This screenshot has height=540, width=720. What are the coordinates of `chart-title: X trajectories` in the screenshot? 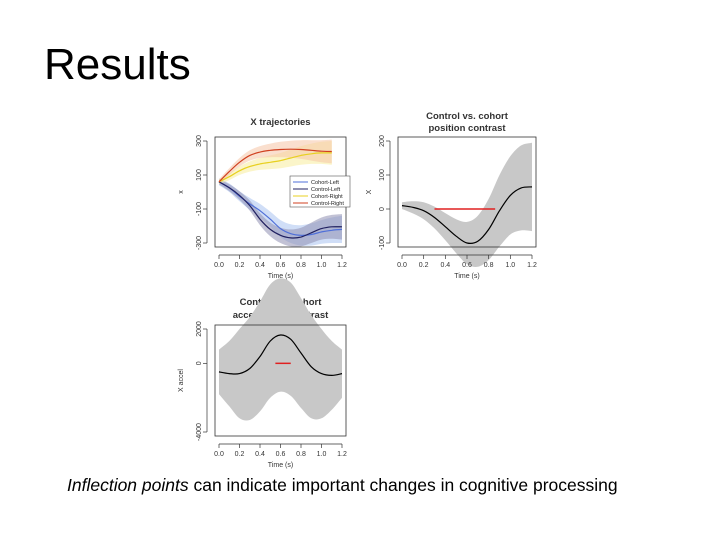 It's located at (280, 122).